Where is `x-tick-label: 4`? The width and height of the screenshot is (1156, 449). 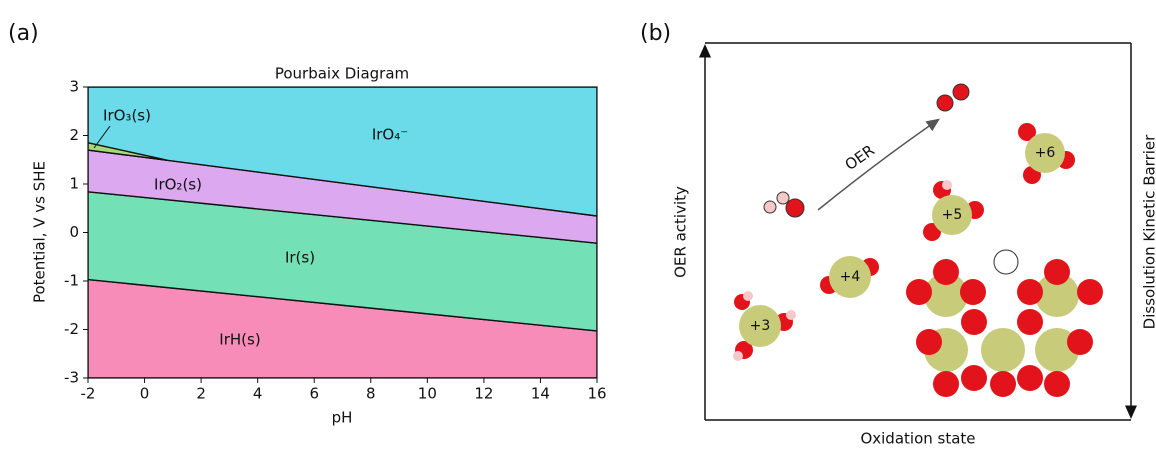
x-tick-label: 4 is located at coordinates (258, 394).